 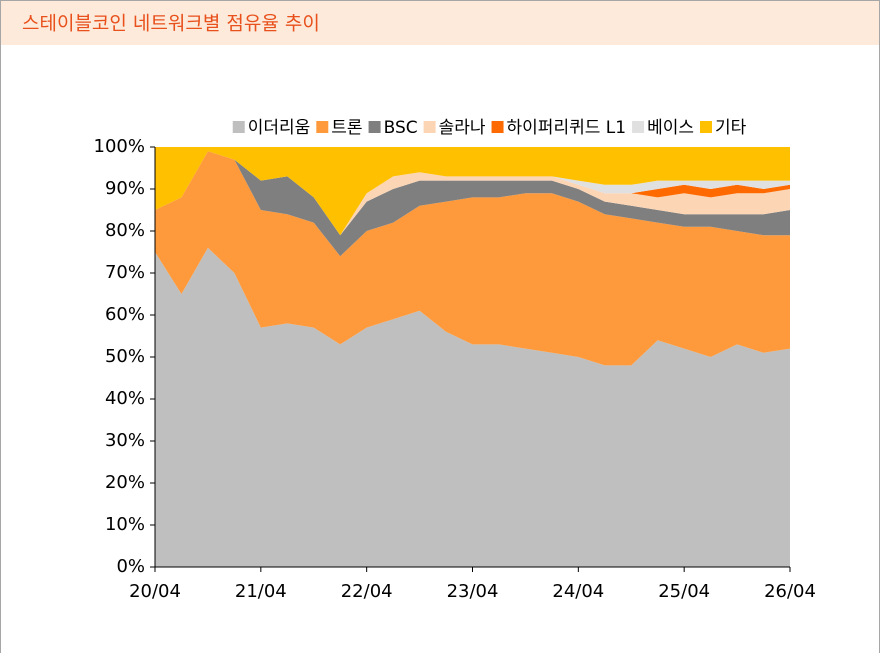 I want to click on y-tick-label: 70%, so click(x=125, y=272).